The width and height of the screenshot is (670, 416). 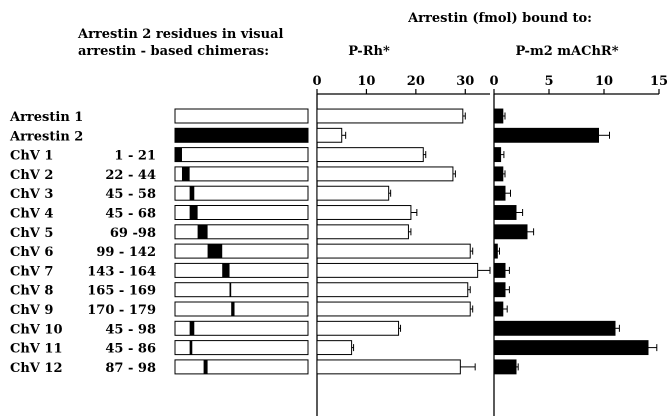 I want to click on residue-range: 165 - 169, so click(x=121, y=291).